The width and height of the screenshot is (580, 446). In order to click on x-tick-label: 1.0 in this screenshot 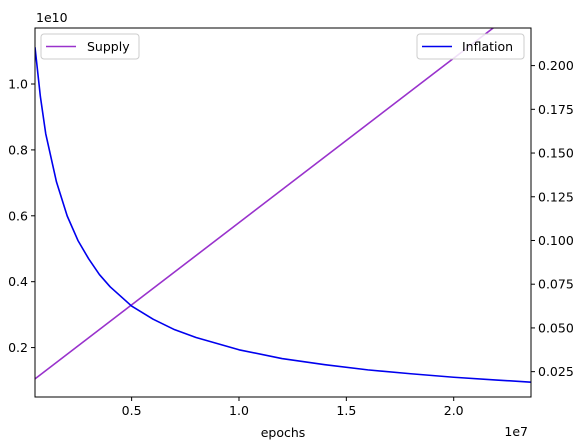, I will do `click(239, 410)`.